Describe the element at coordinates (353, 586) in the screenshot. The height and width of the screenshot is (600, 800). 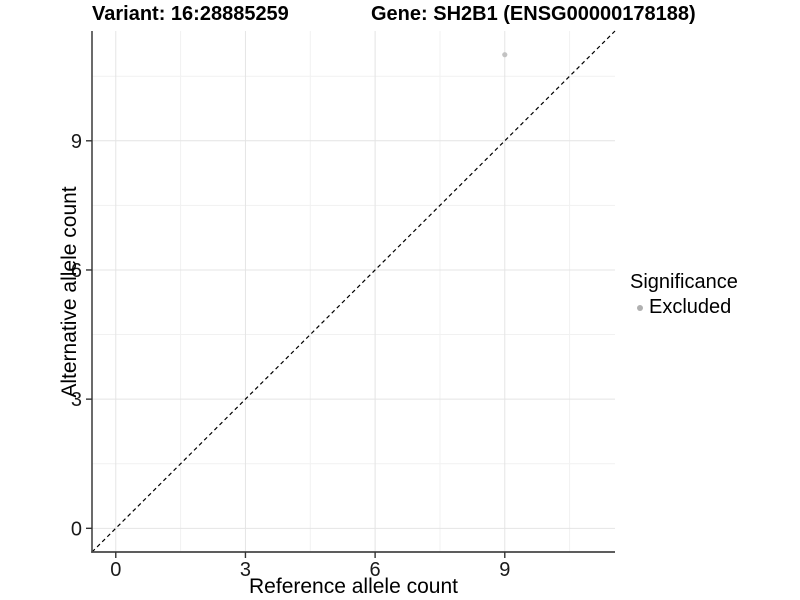
I see `x-axis-title: Reference allele count` at that location.